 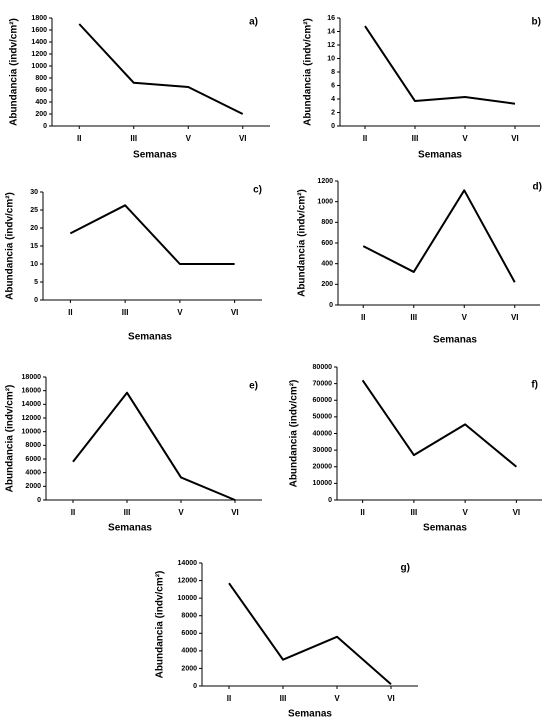 I want to click on y-tick-label: 16000, so click(x=32, y=391).